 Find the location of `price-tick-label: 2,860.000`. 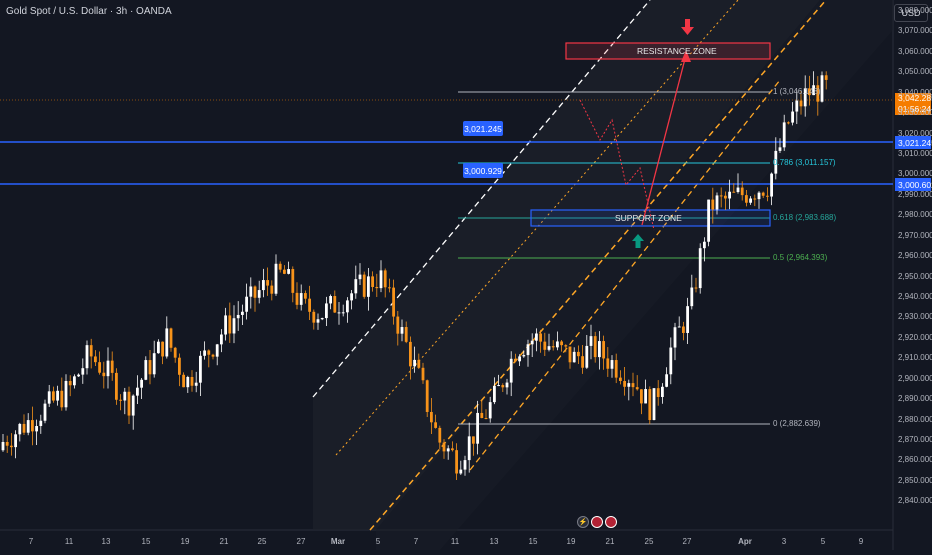

price-tick-label: 2,860.000 is located at coordinates (915, 460).